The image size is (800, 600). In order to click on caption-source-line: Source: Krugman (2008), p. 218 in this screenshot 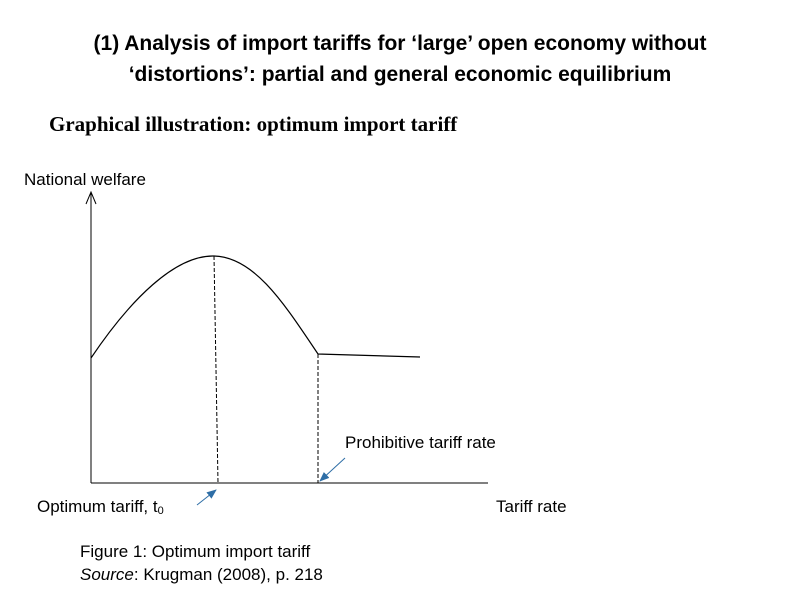, I will do `click(201, 574)`.